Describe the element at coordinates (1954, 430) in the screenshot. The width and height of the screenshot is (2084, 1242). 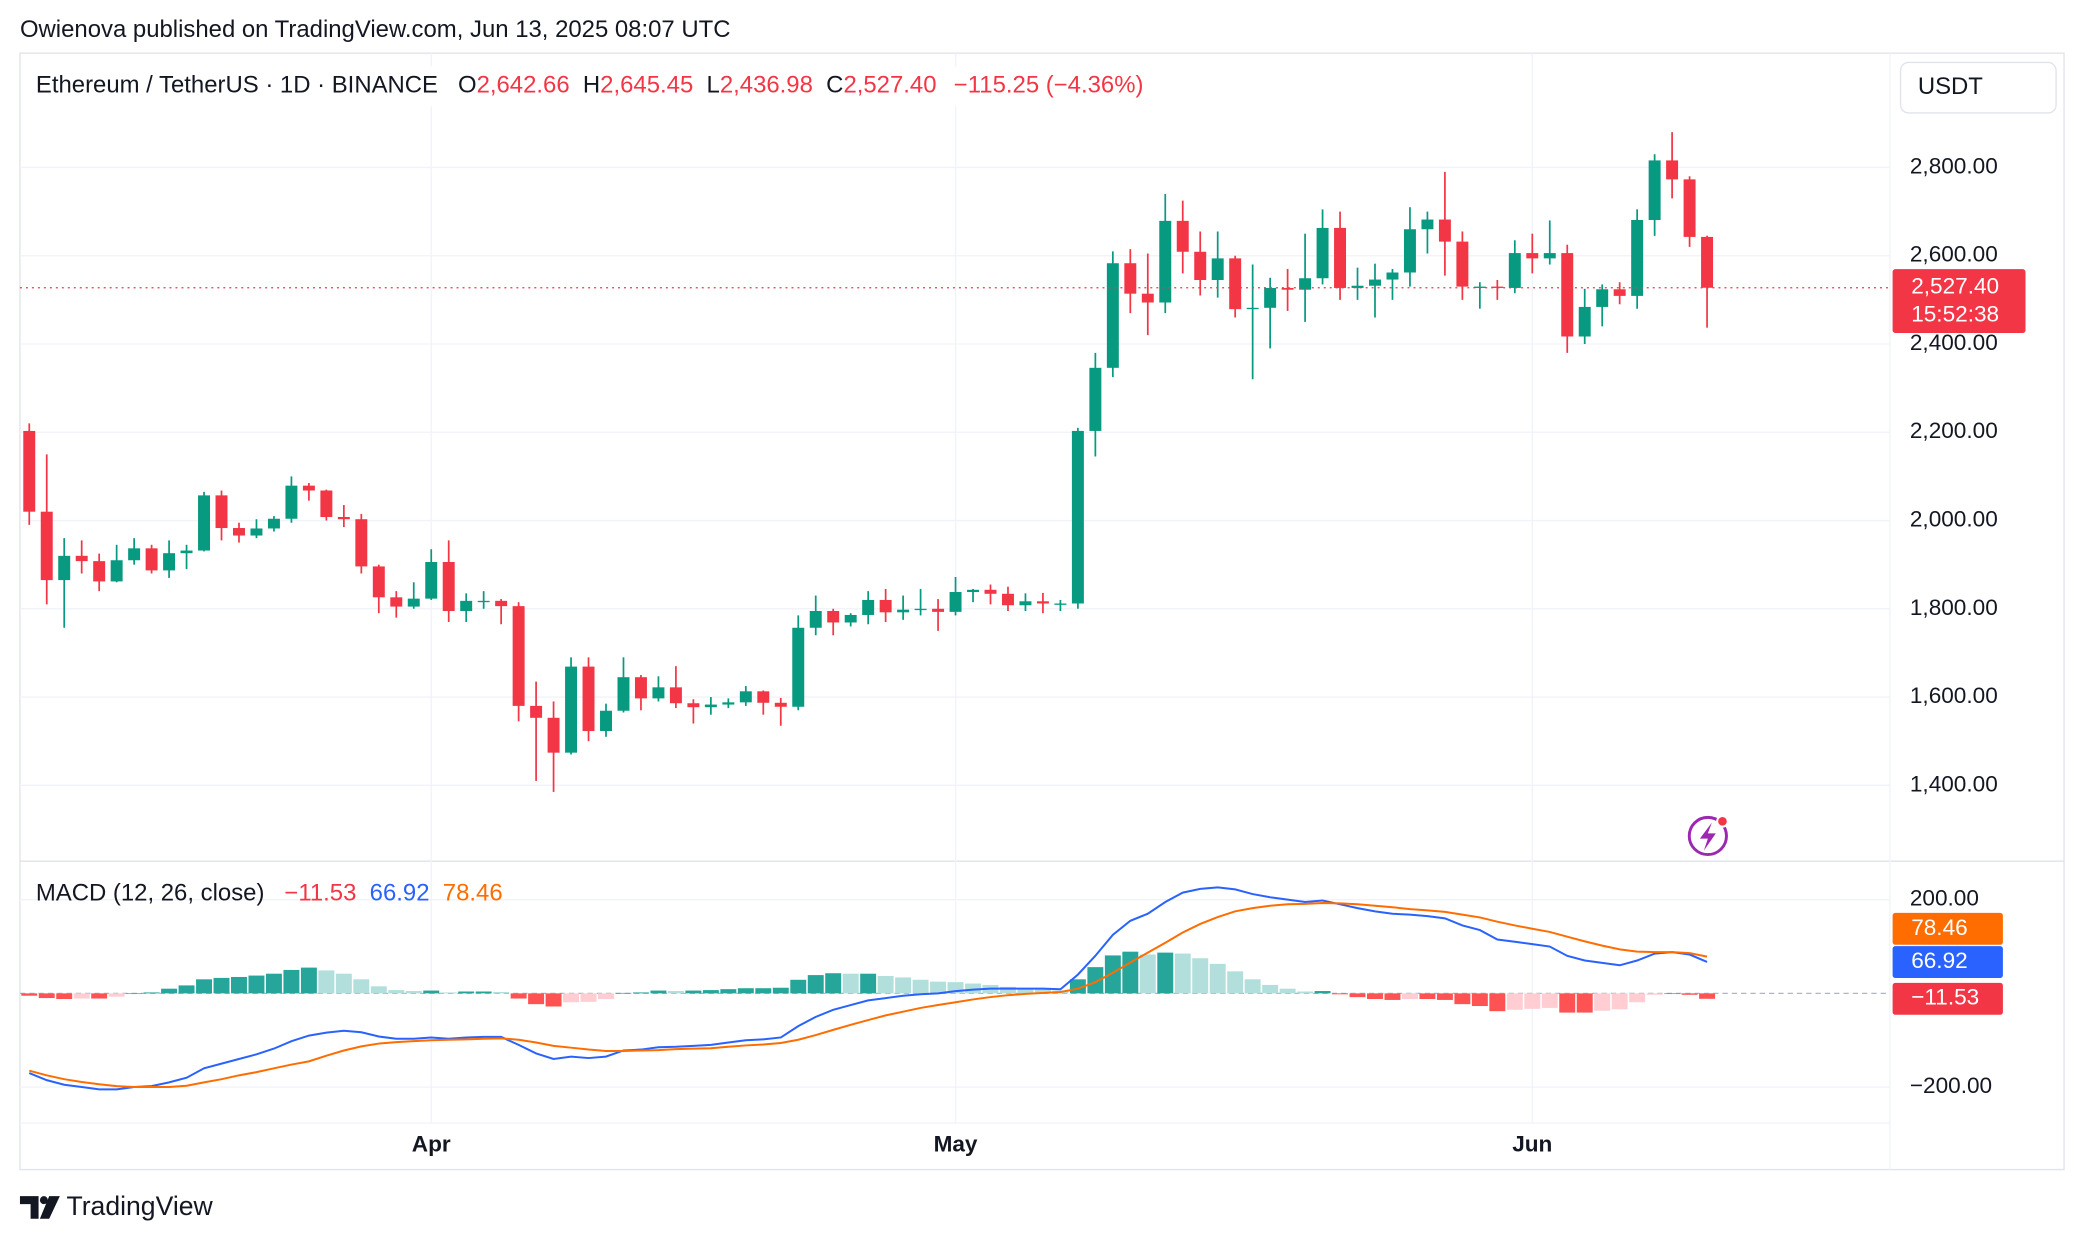
I see `y-tick-label: 2,200.00` at that location.